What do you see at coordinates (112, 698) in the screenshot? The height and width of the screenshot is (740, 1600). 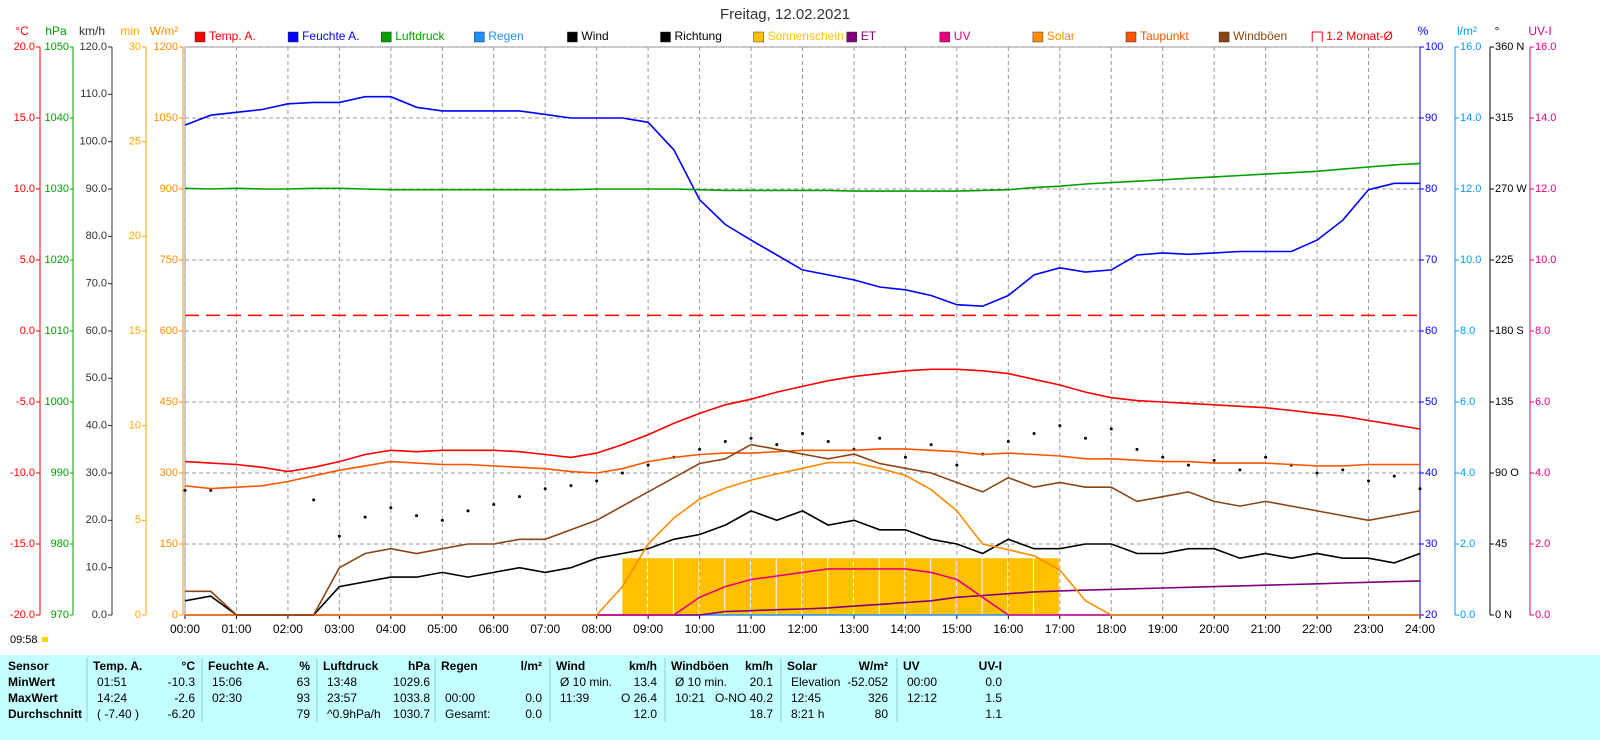 I see `stats-cell: 14:24` at bounding box center [112, 698].